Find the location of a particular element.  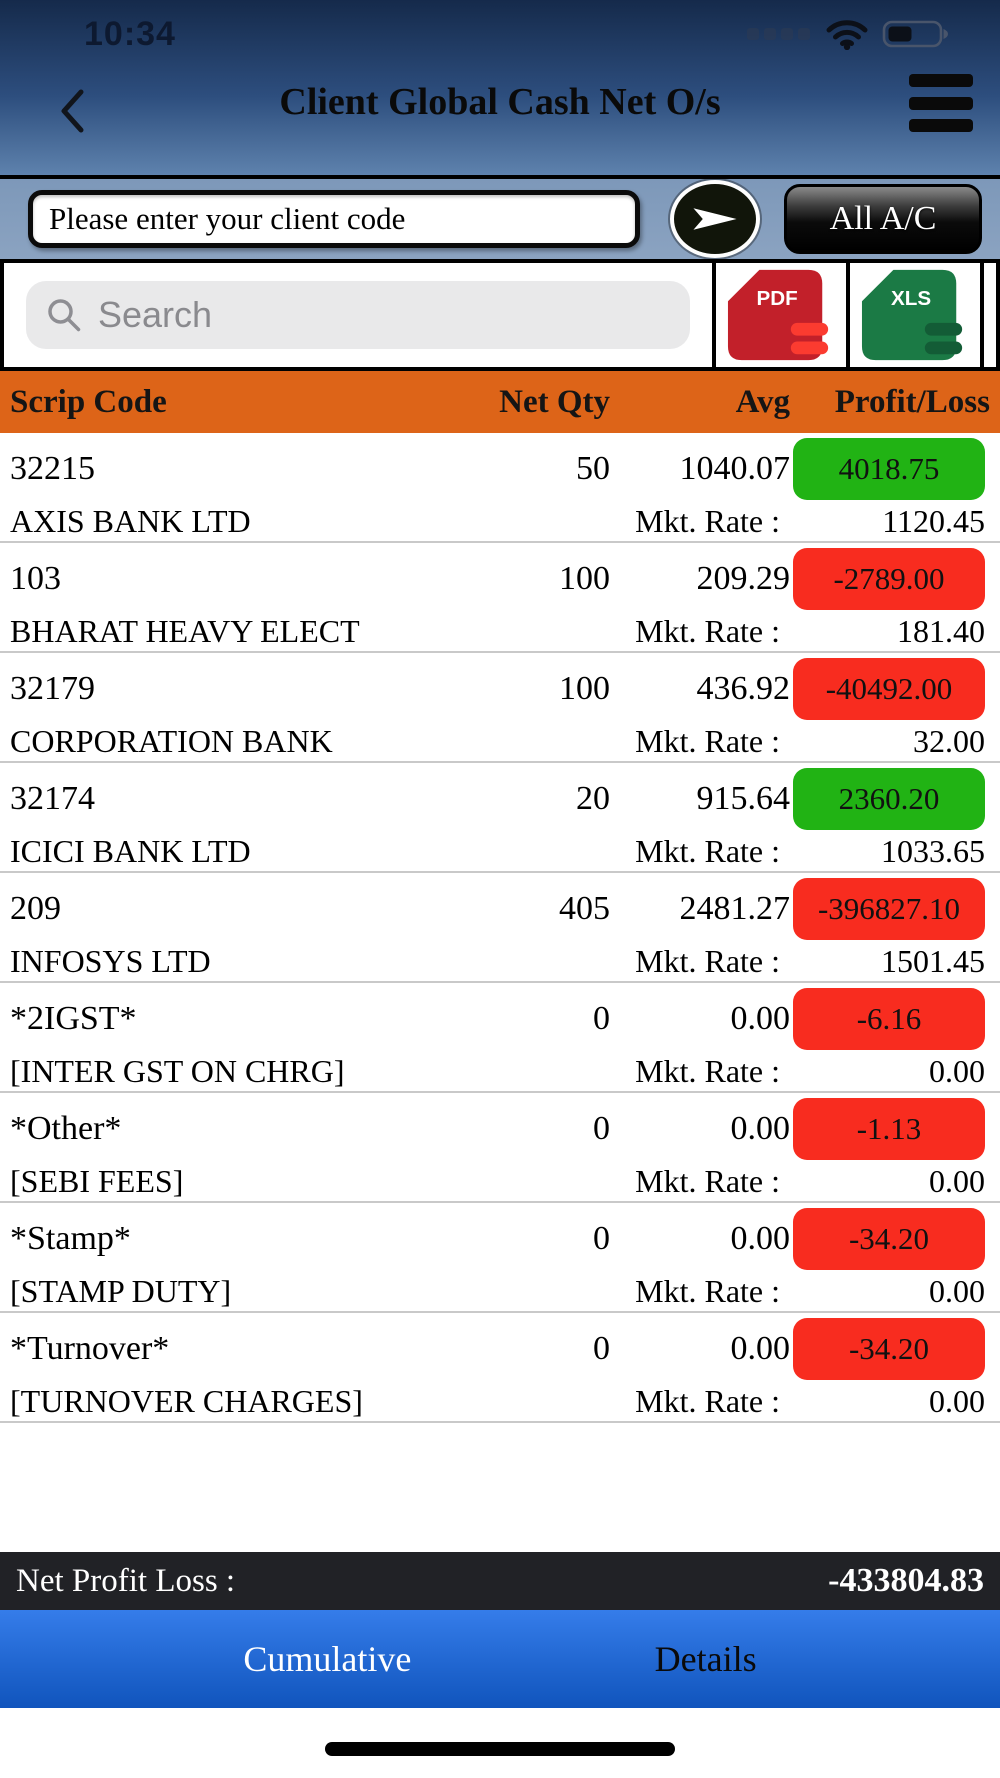

row-sub-line: BHARAT HEAVY ELECT Mkt. Rate : 181.40 is located at coordinates (500, 631).